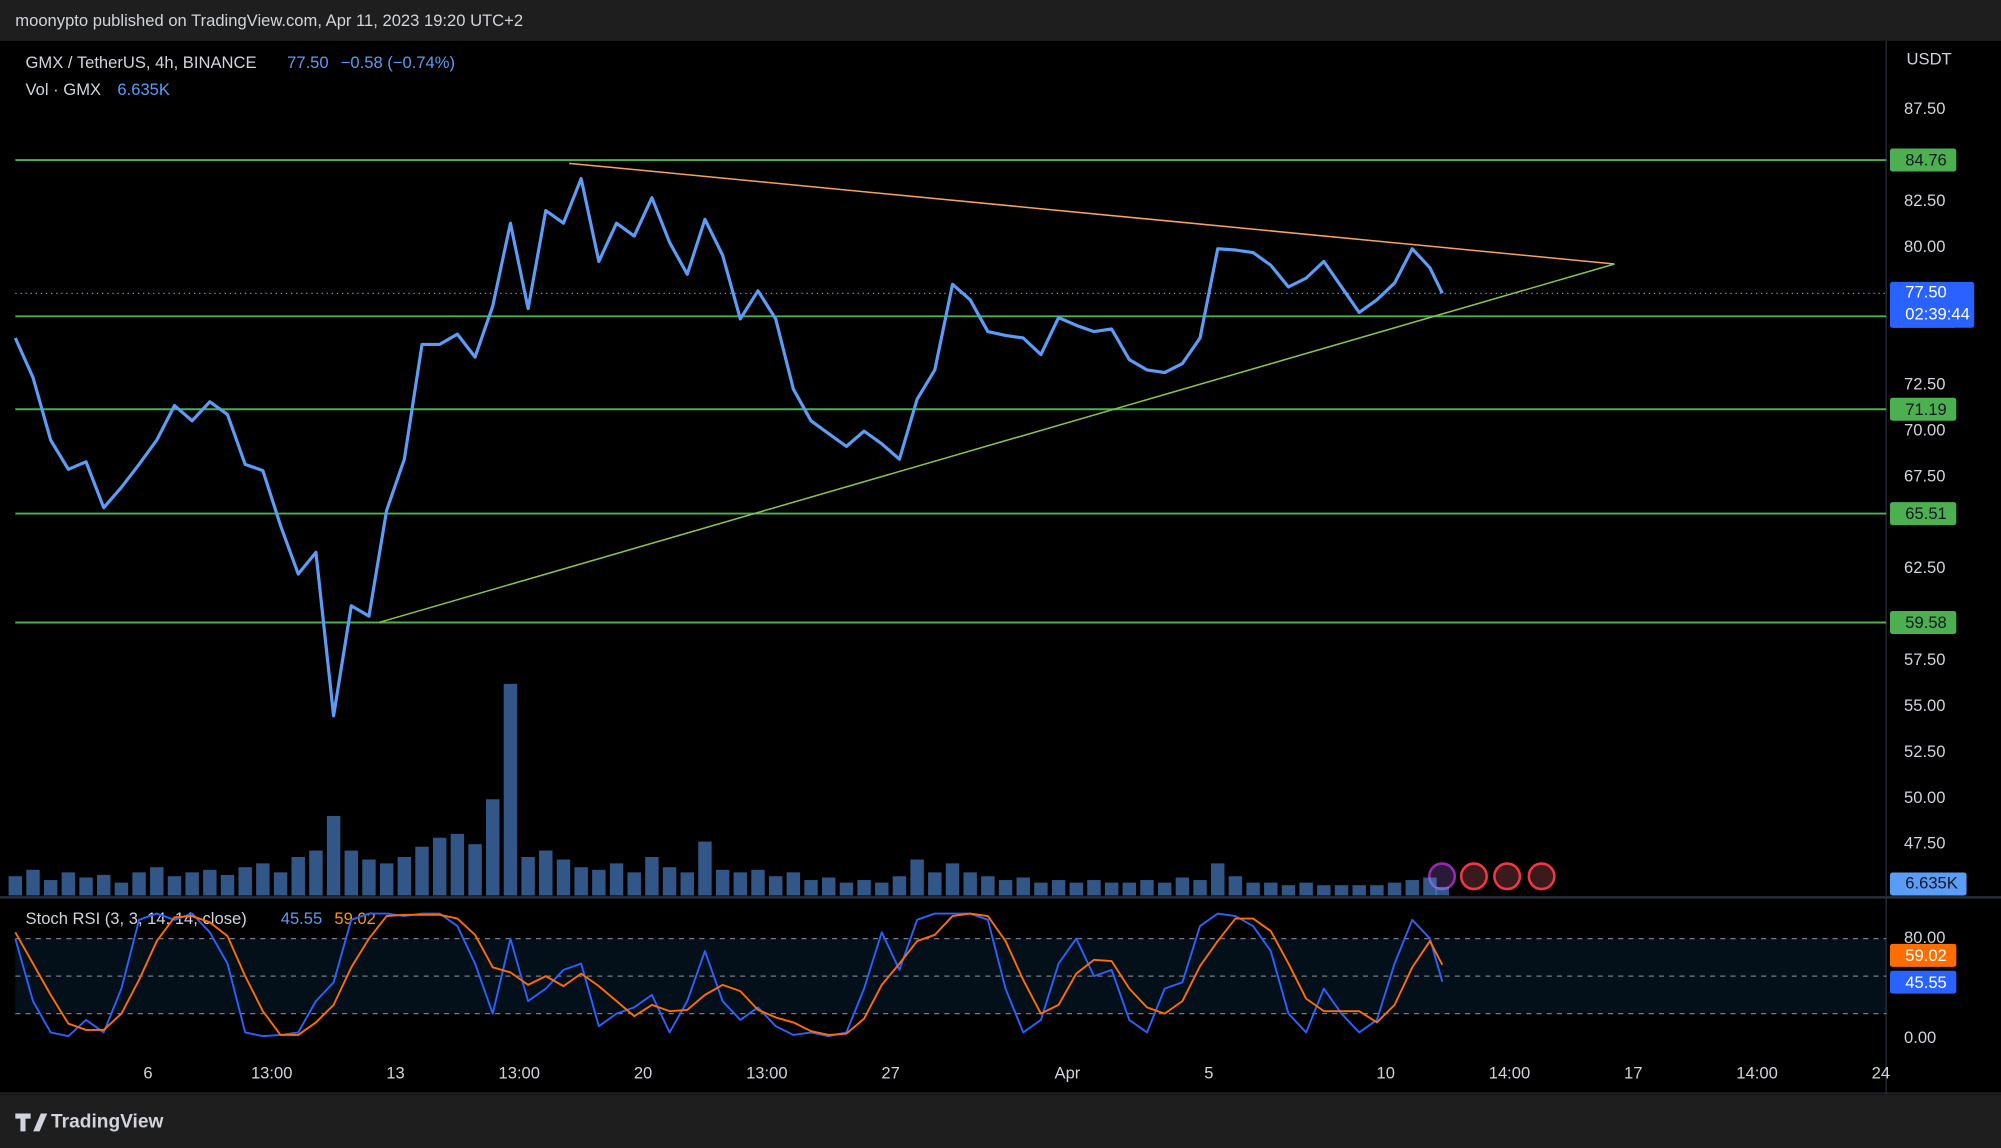  What do you see at coordinates (1920, 1037) in the screenshot?
I see `y-tick-label: 0.00` at bounding box center [1920, 1037].